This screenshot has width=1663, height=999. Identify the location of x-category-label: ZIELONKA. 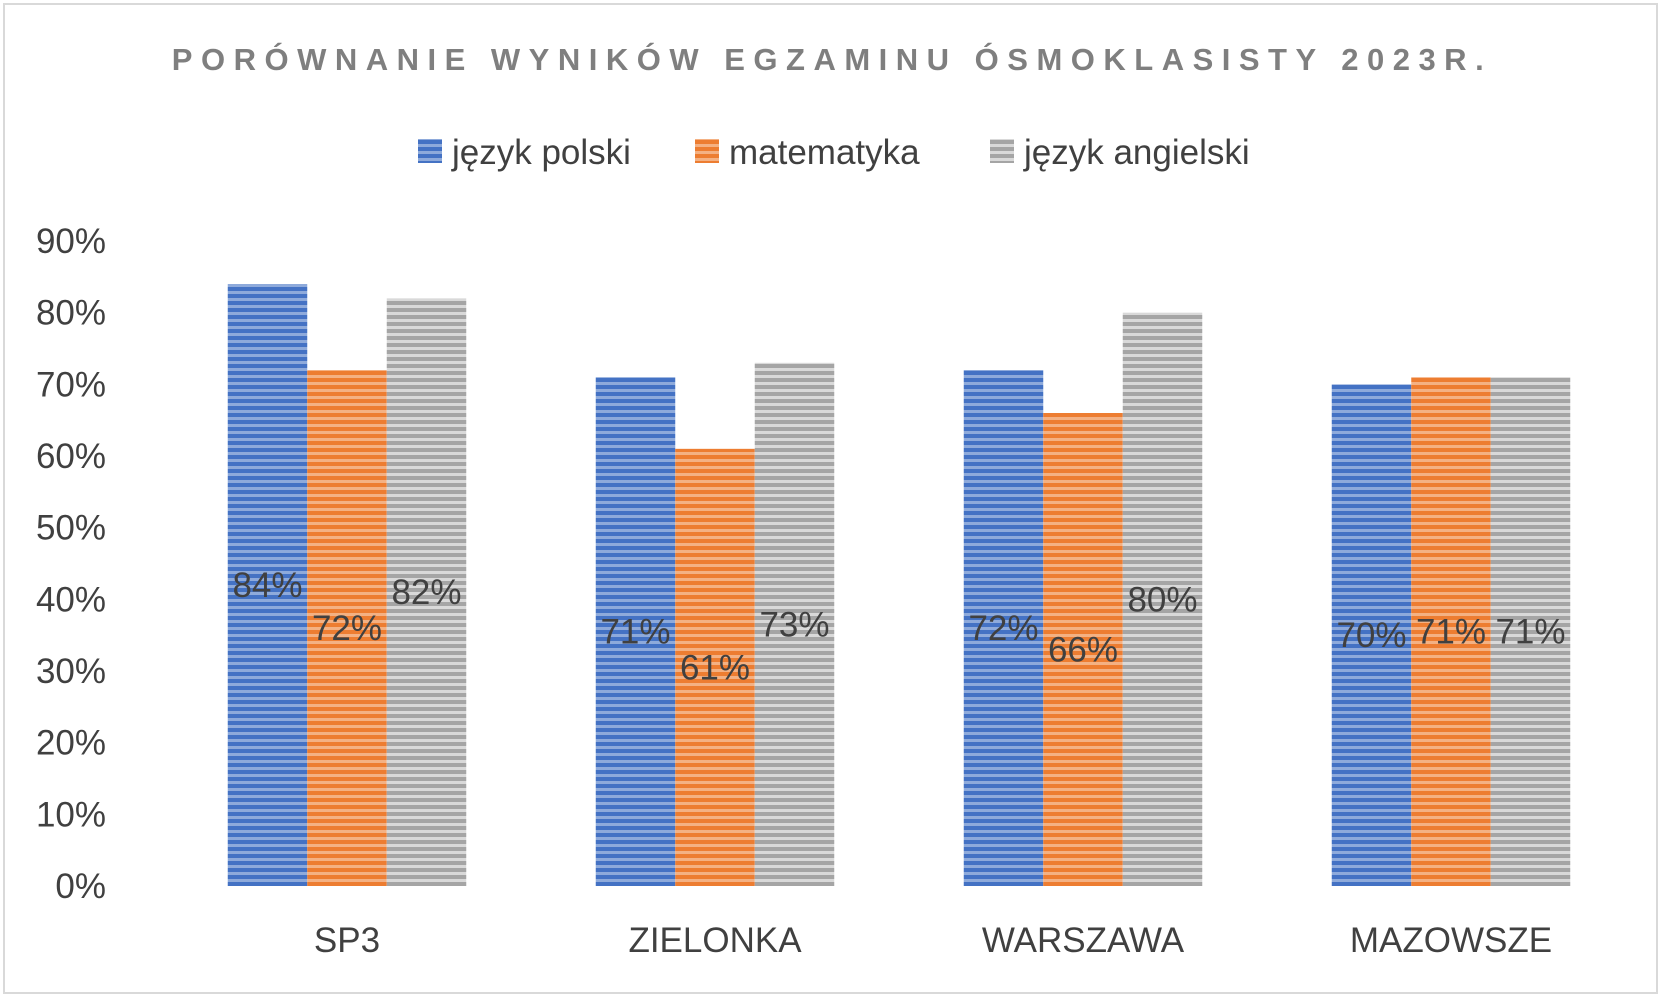
(715, 940).